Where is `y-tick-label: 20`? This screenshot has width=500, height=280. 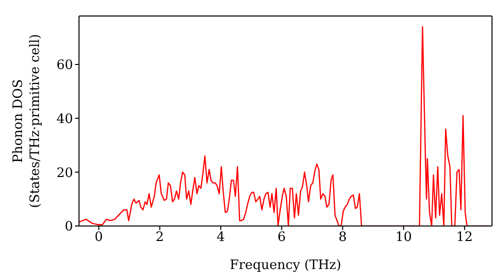 y-tick-label: 20 is located at coordinates (64, 173).